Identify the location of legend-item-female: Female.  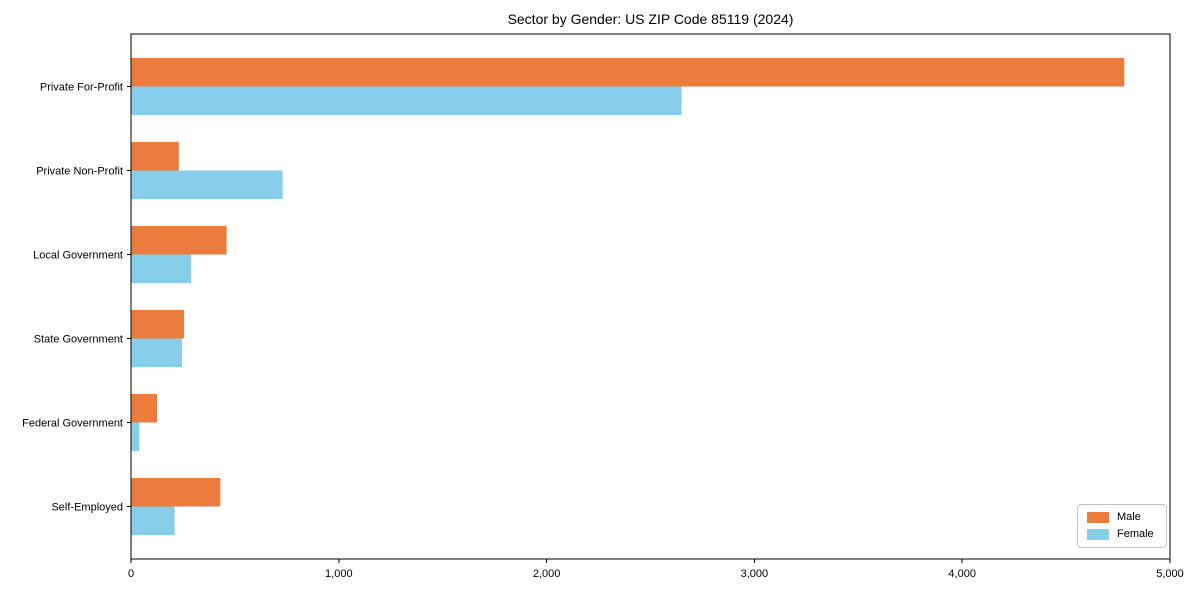
(1122, 534).